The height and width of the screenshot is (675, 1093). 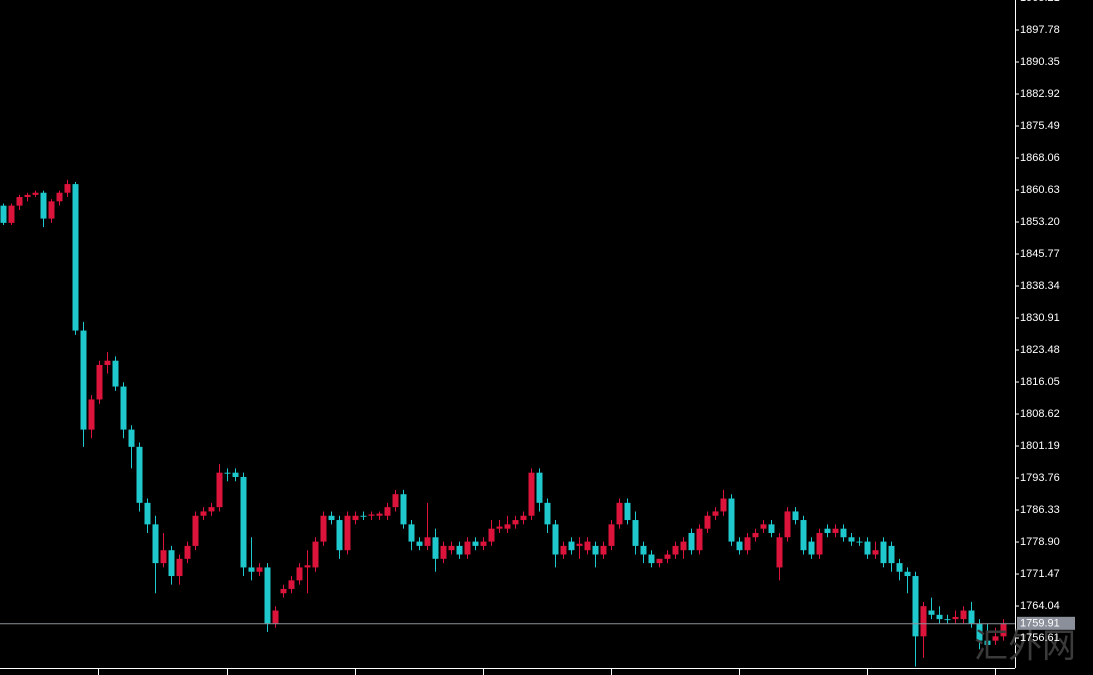 I want to click on y-tick-label: 1845.77, so click(x=1040, y=254).